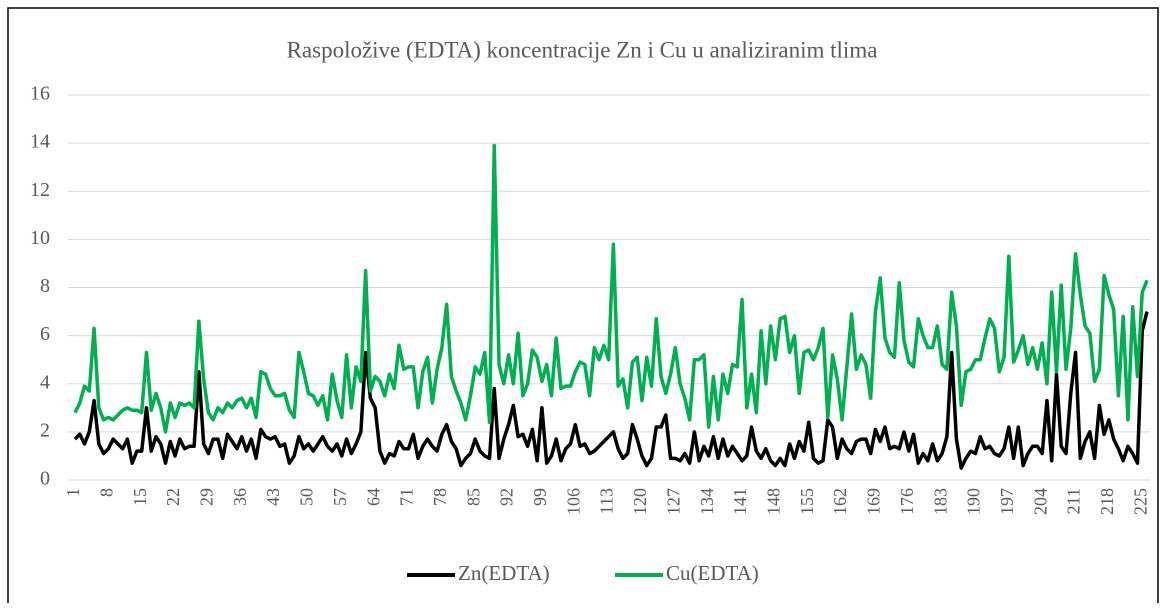 This screenshot has width=1164, height=608. I want to click on x-tick-label: 57, so click(340, 497).